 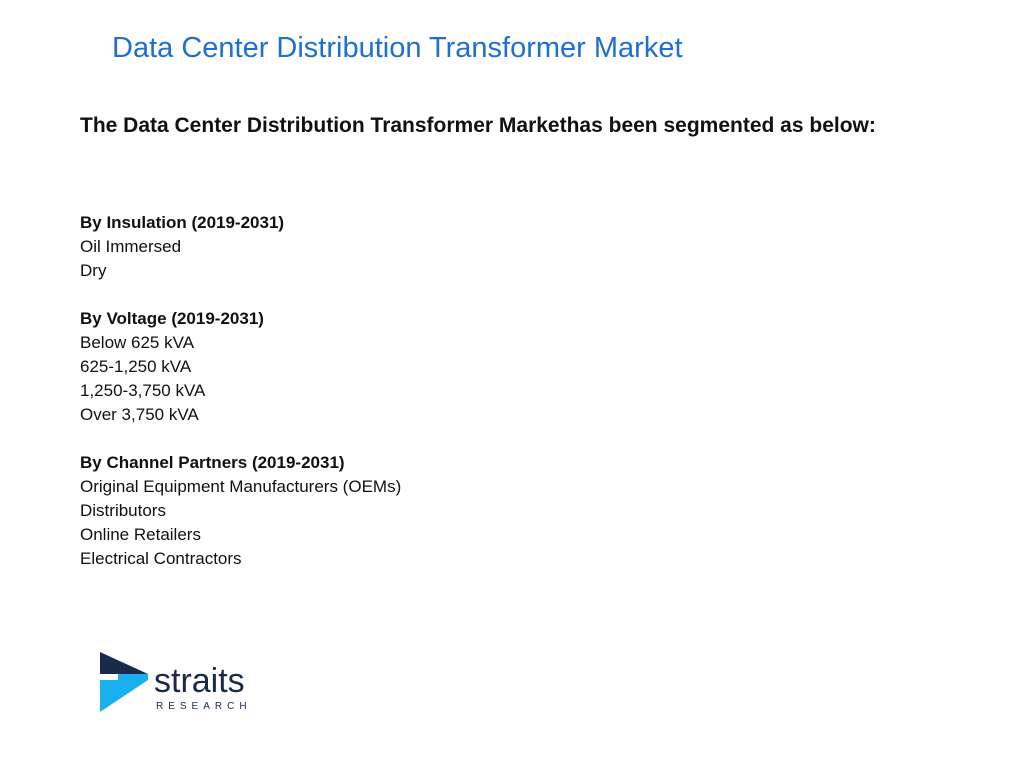 I want to click on segment-item: Below 625 kVA, so click(x=137, y=342).